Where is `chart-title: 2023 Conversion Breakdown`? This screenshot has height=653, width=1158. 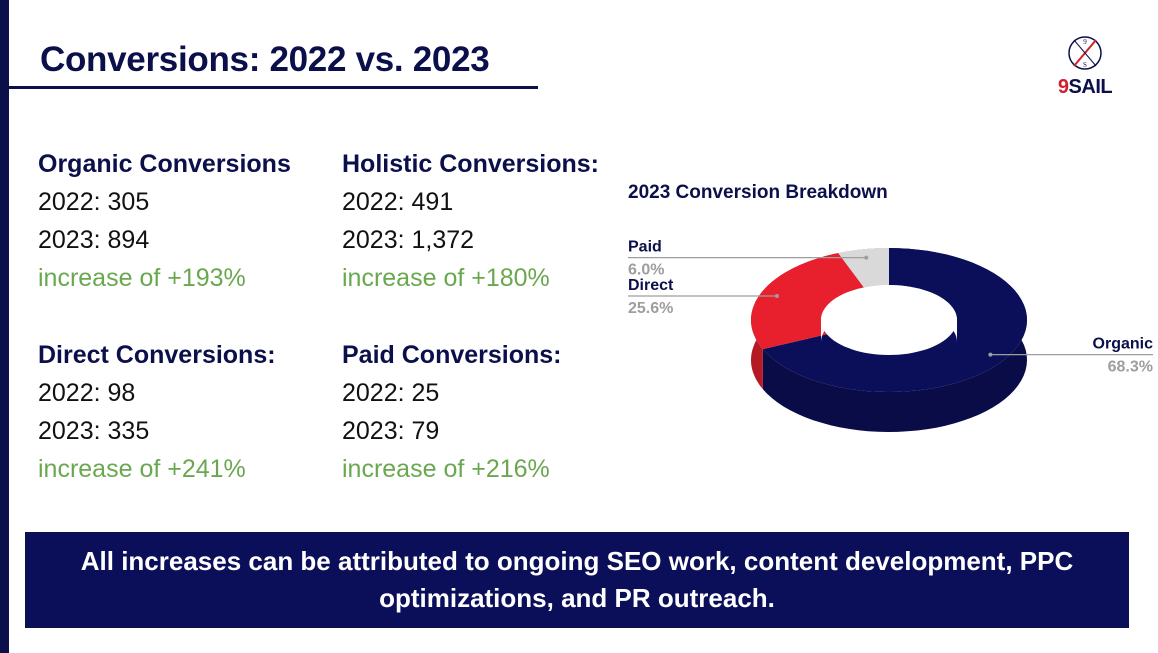 chart-title: 2023 Conversion Breakdown is located at coordinates (758, 192).